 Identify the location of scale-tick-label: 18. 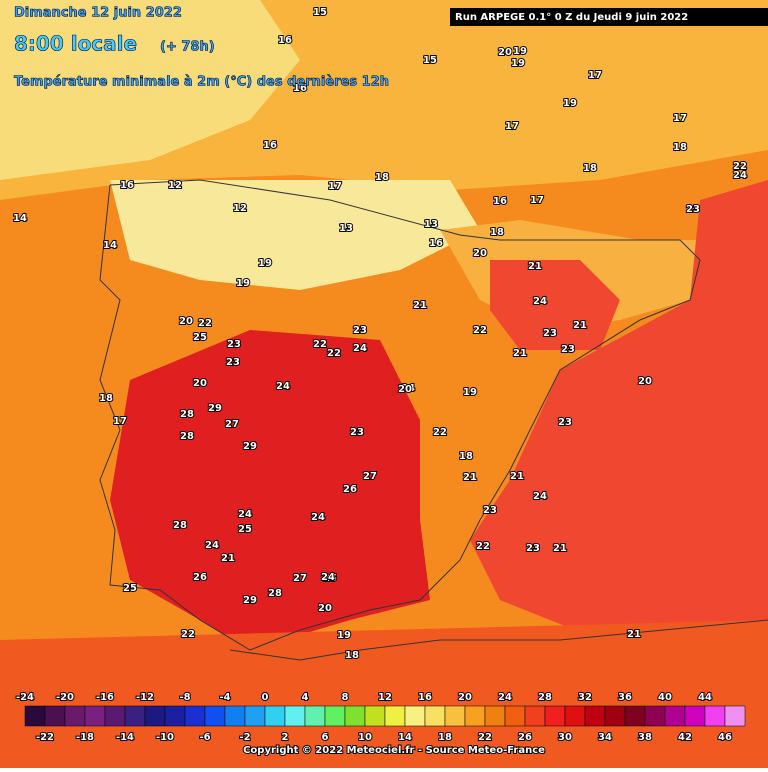
(445, 737).